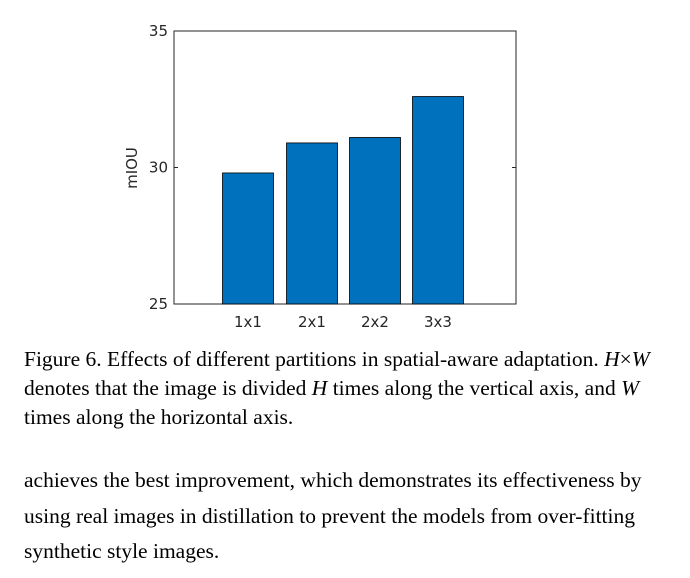  What do you see at coordinates (165, 388) in the screenshot?
I see `caption-text-a: denotes that the image is divided` at bounding box center [165, 388].